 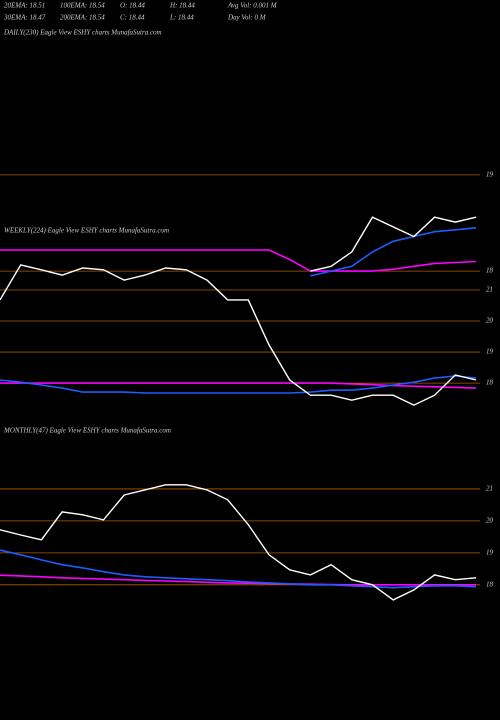 I want to click on header-stat: 200EMA: 18.54, so click(x=82, y=18).